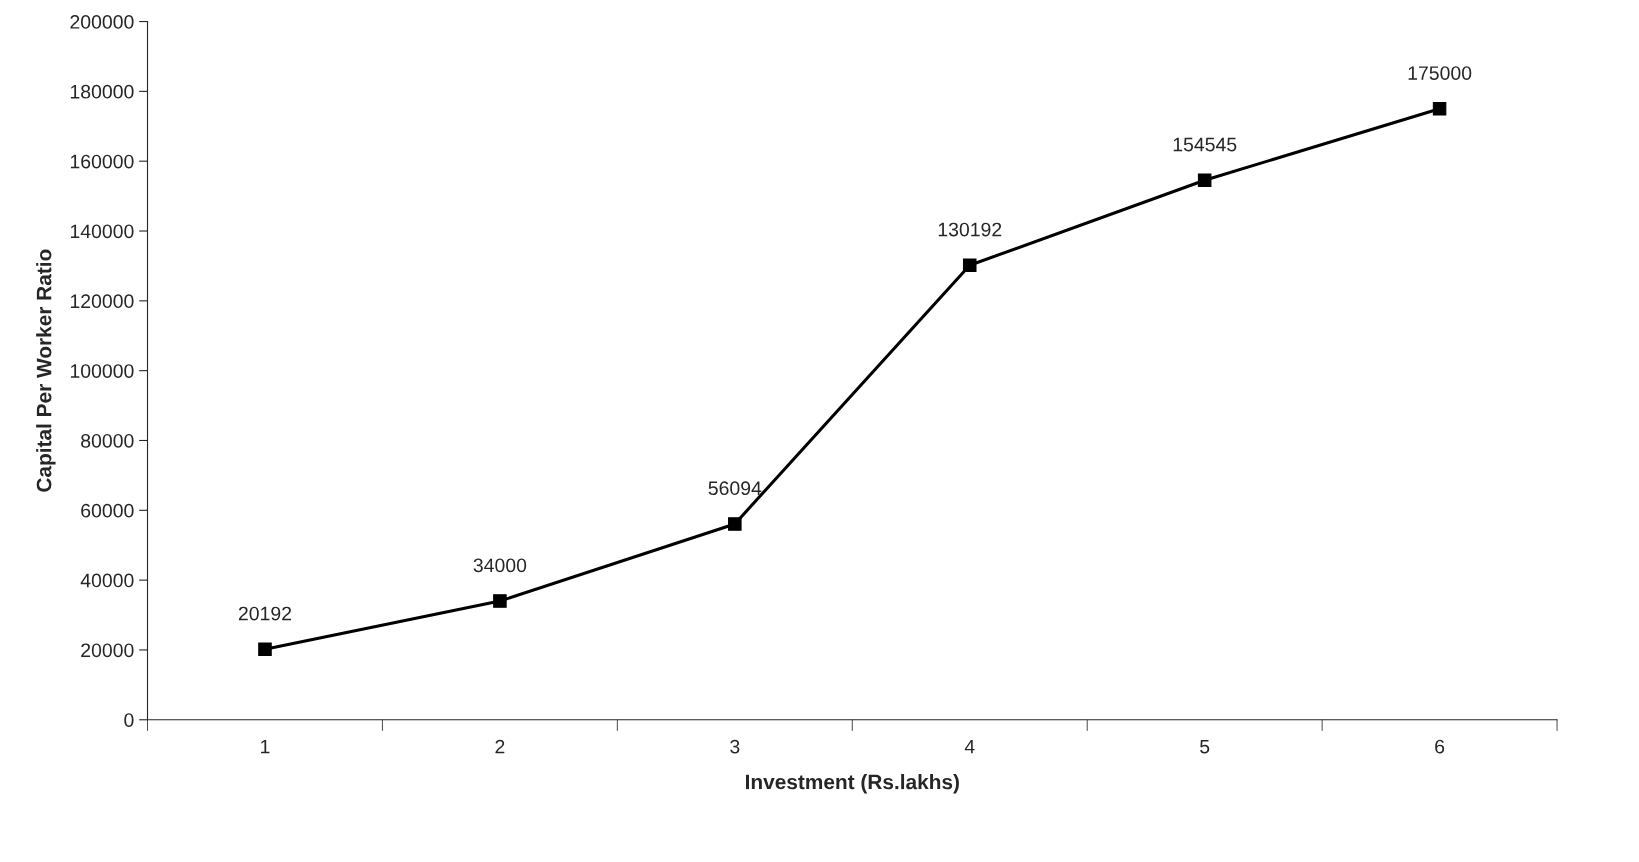 This screenshot has height=862, width=1639. What do you see at coordinates (735, 746) in the screenshot?
I see `x-tick-label: 3` at bounding box center [735, 746].